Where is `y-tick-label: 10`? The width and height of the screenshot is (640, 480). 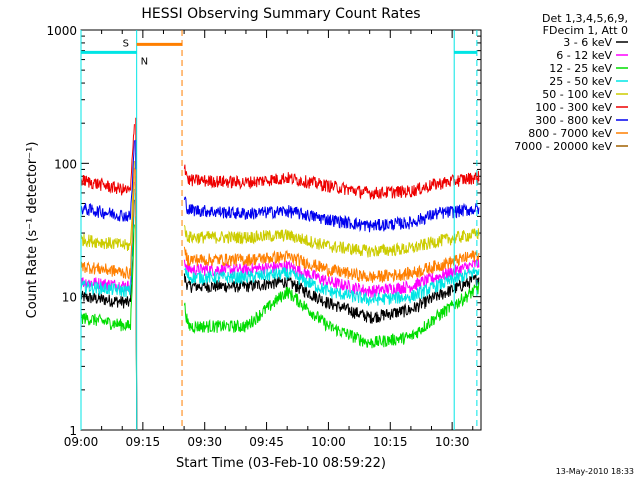 y-tick-label: 10 is located at coordinates (69, 298).